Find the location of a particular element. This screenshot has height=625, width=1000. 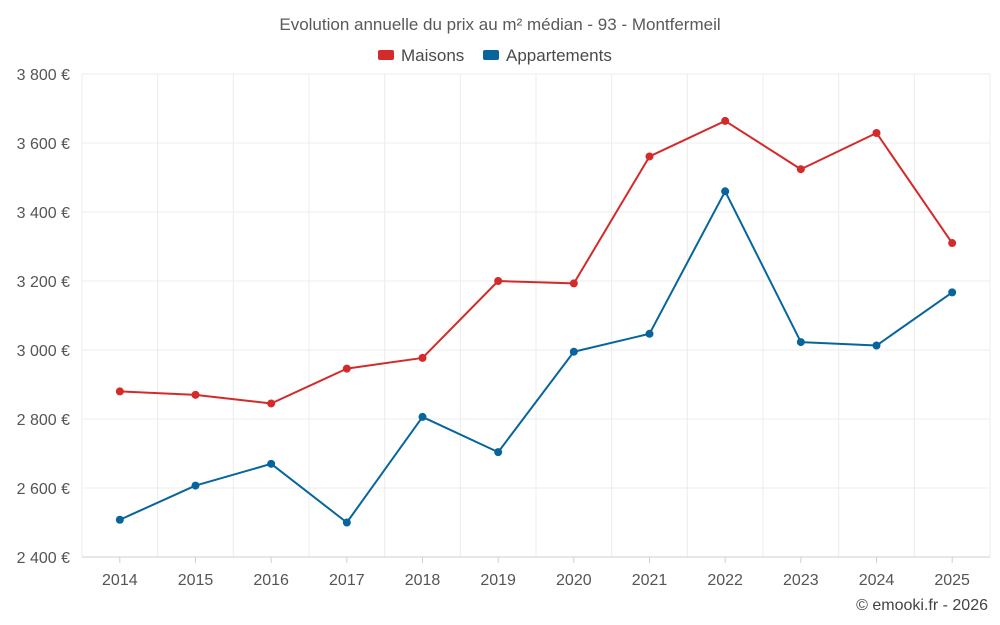

x-tick-label: 2016 is located at coordinates (271, 580).